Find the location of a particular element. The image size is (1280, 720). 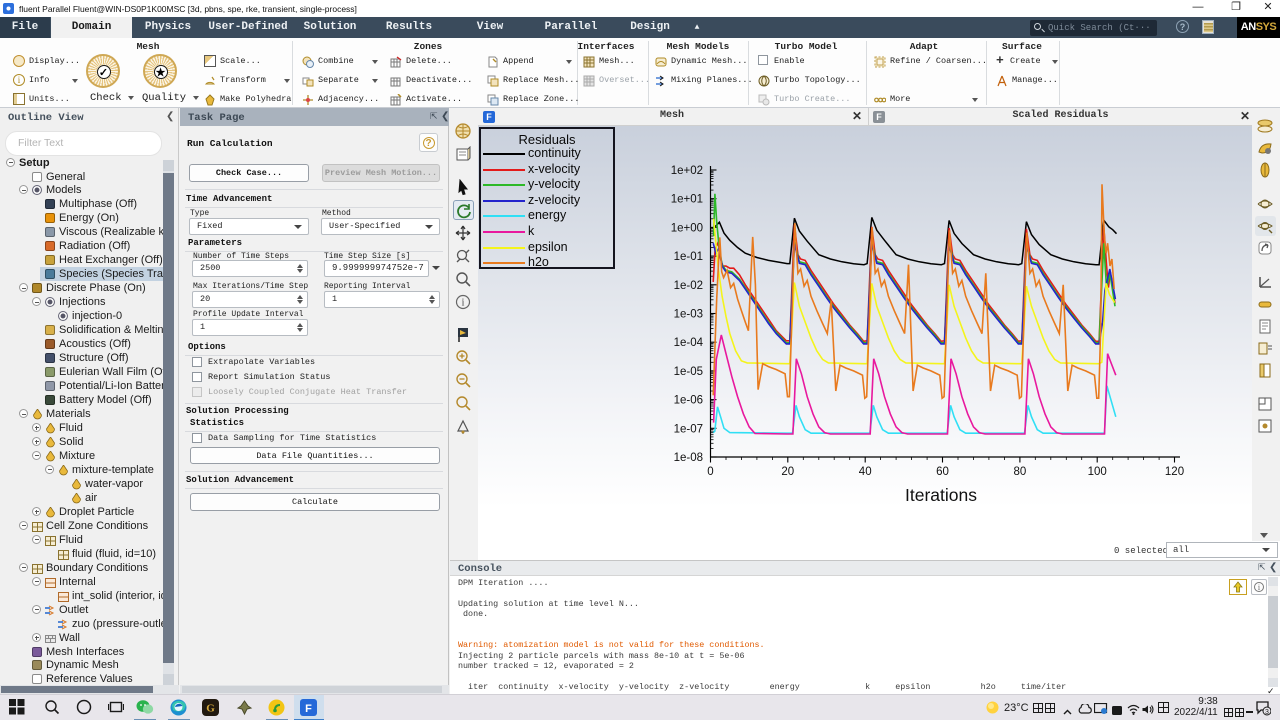

svg-text: 3 is located at coordinates (1267, 712).